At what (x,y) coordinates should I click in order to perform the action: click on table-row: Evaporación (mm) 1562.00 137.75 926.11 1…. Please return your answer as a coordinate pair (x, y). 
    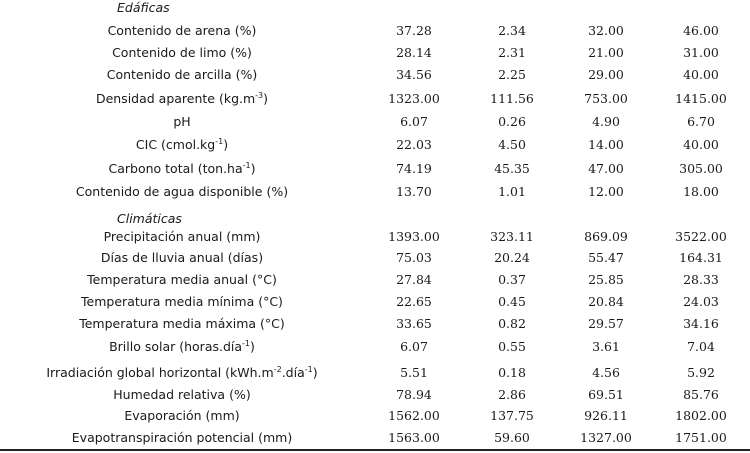
    Looking at the image, I should click on (375, 416).